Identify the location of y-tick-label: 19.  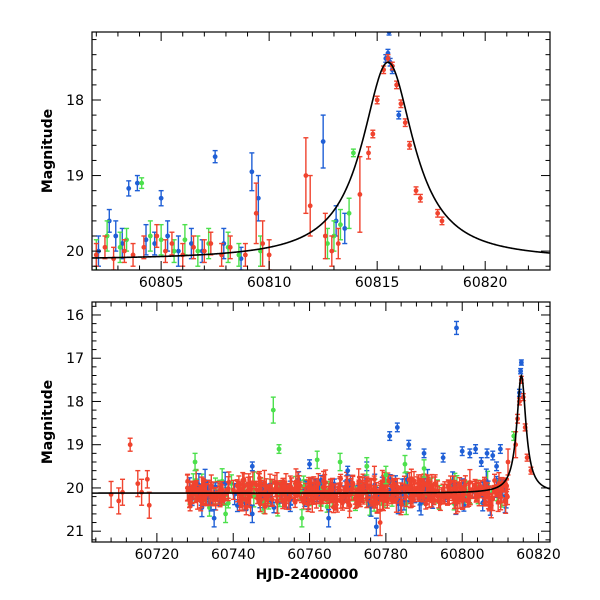
(75, 177).